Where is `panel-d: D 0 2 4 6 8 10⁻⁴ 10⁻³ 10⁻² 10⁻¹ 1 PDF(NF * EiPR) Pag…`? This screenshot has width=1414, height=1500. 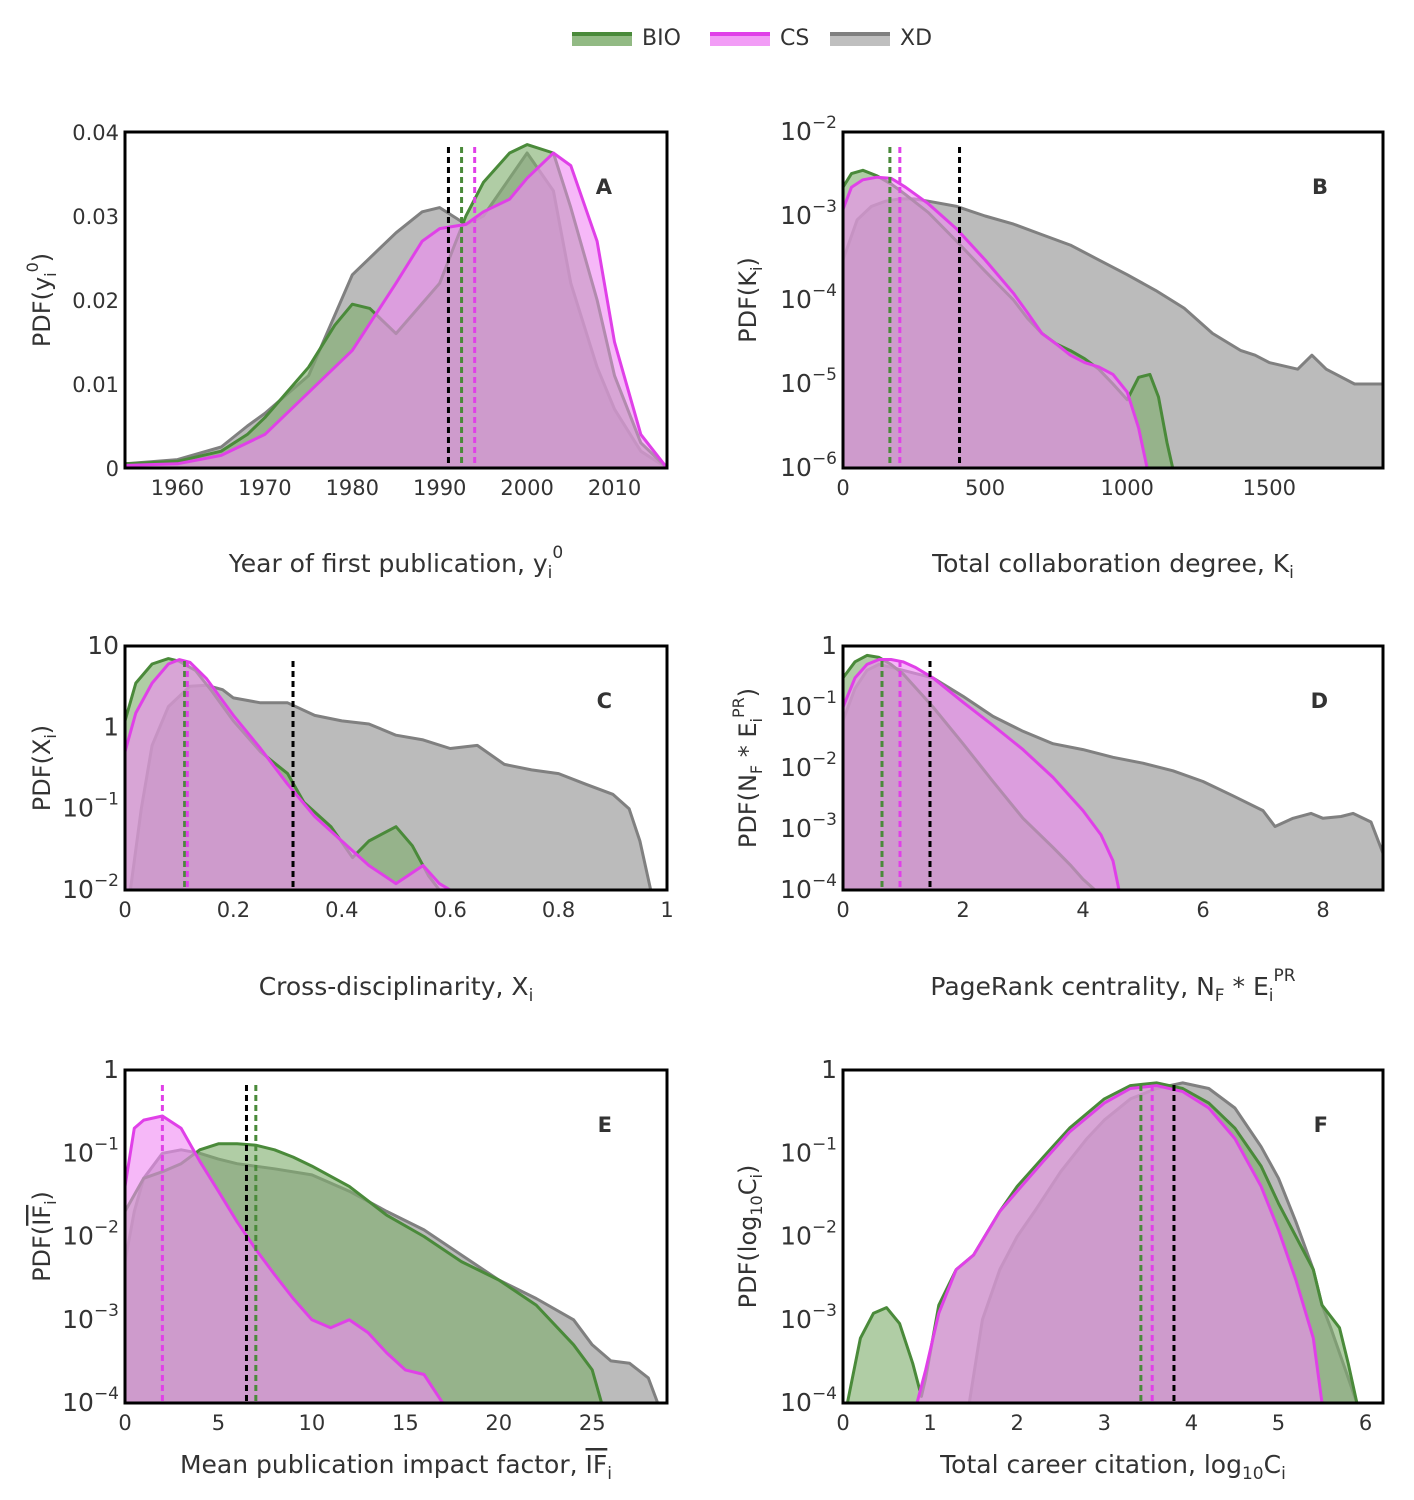 panel-d: D 0 2 4 6 8 10⁻⁴ 10⁻³ 10⁻² 10⁻¹ 1 PDF(NF * EiPR) Pag… is located at coordinates (1057, 818).